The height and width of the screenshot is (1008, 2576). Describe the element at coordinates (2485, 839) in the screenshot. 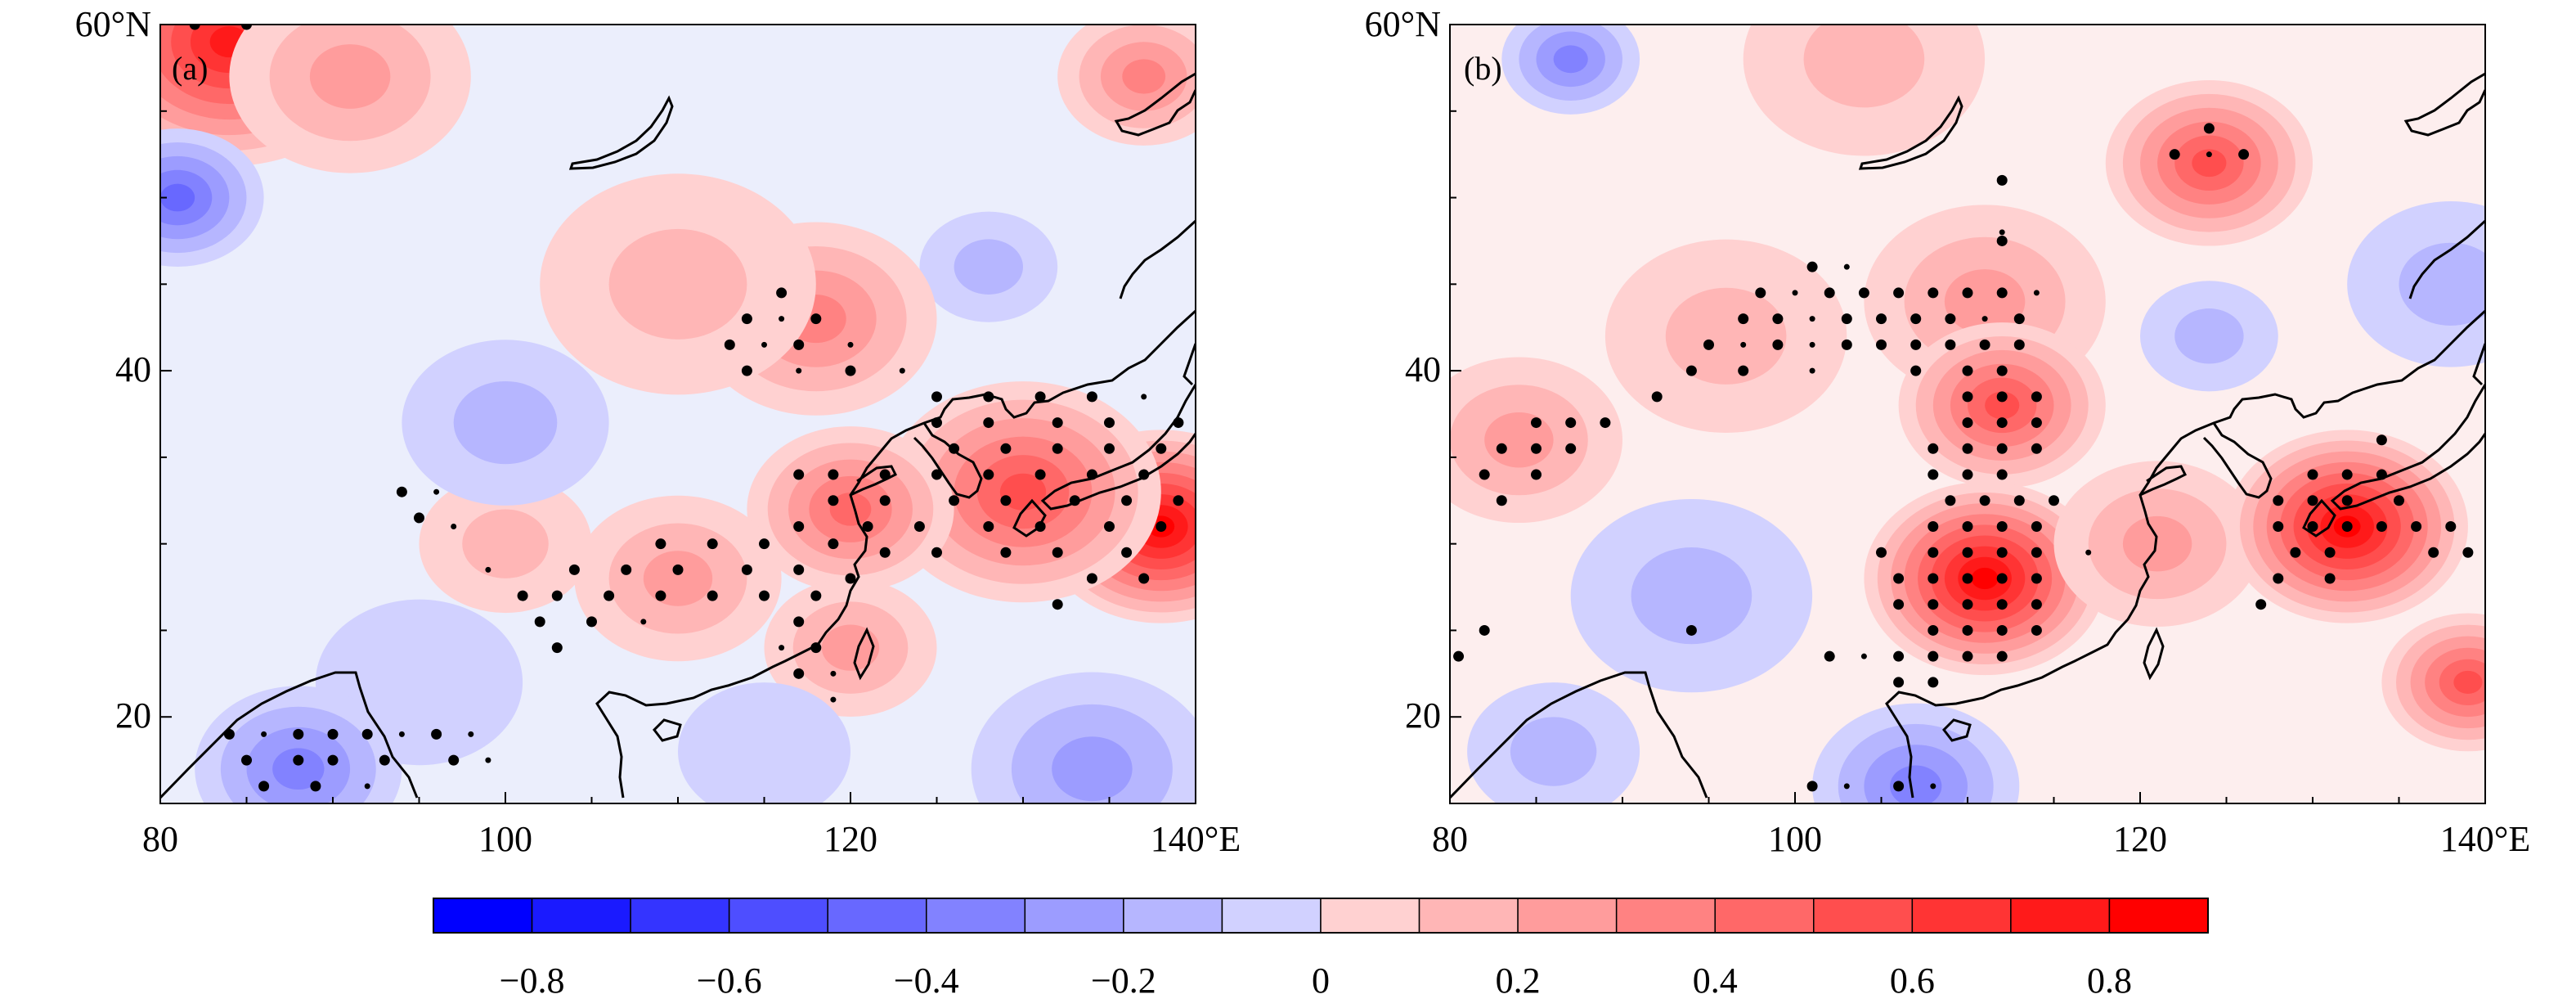

I see `panel-b-xtick-140: 140°E` at that location.